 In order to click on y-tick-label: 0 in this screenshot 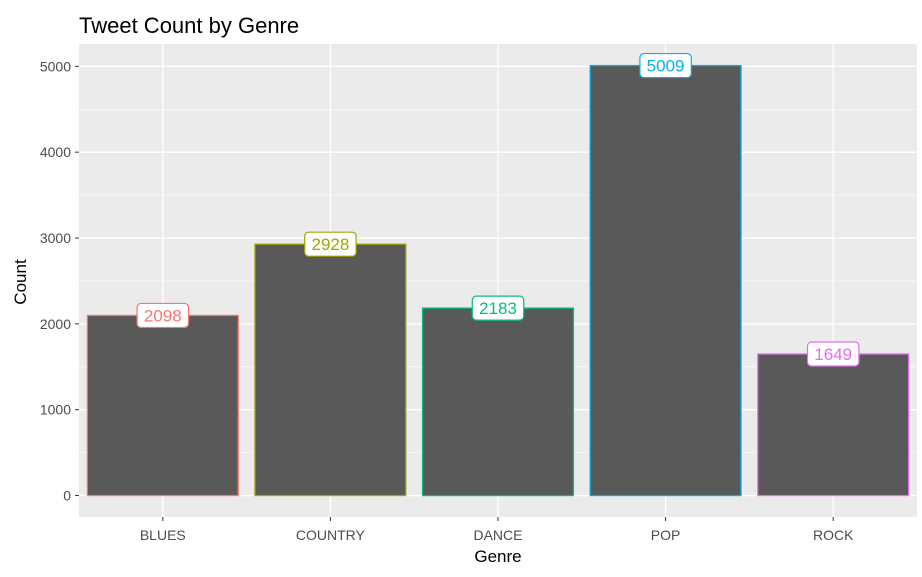, I will do `click(67, 496)`.